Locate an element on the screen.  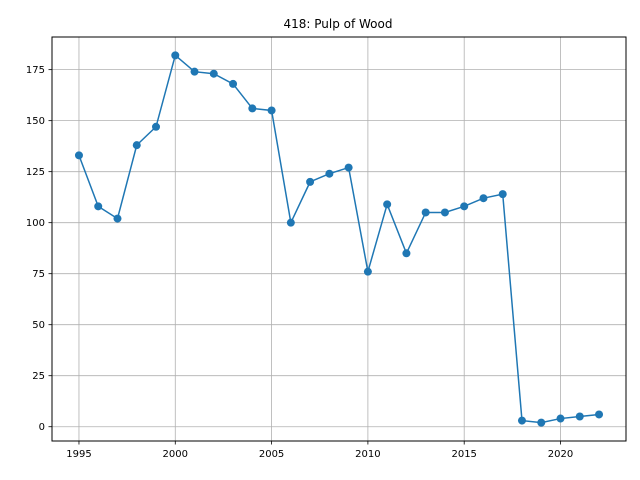
y-tick-label: 150 is located at coordinates (35, 121).